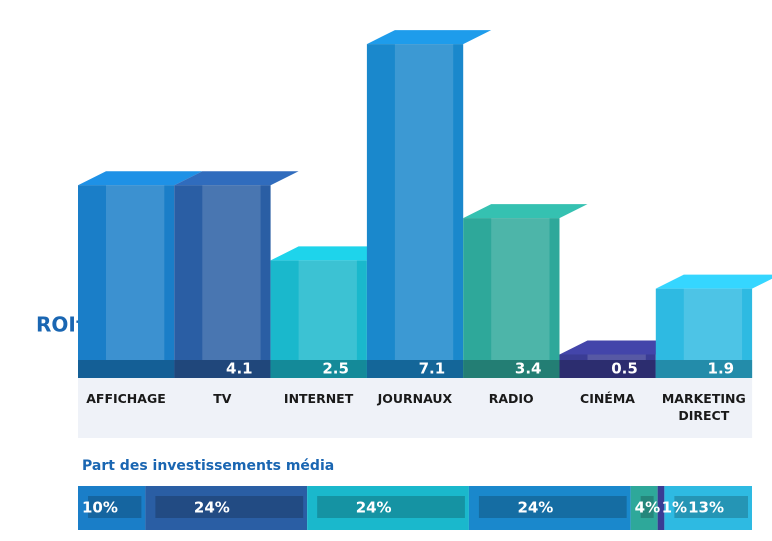  Describe the element at coordinates (415, 398) in the screenshot. I see `x-tick-label: JOURNAUX` at that location.